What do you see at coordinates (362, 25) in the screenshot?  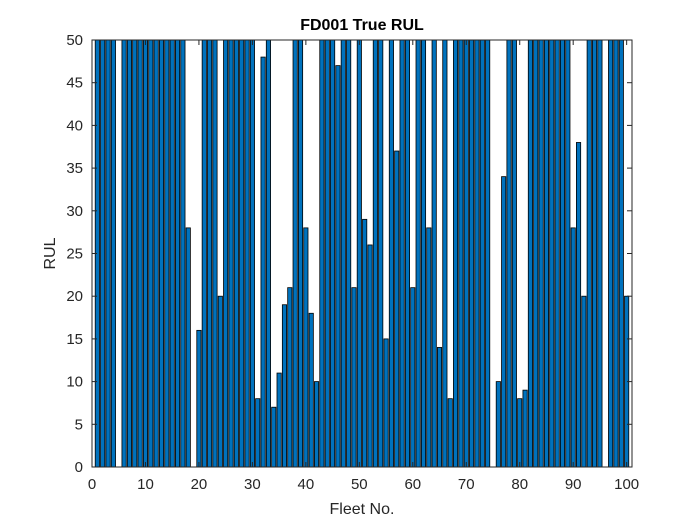 I see `chart-title: FD001 True RUL` at bounding box center [362, 25].